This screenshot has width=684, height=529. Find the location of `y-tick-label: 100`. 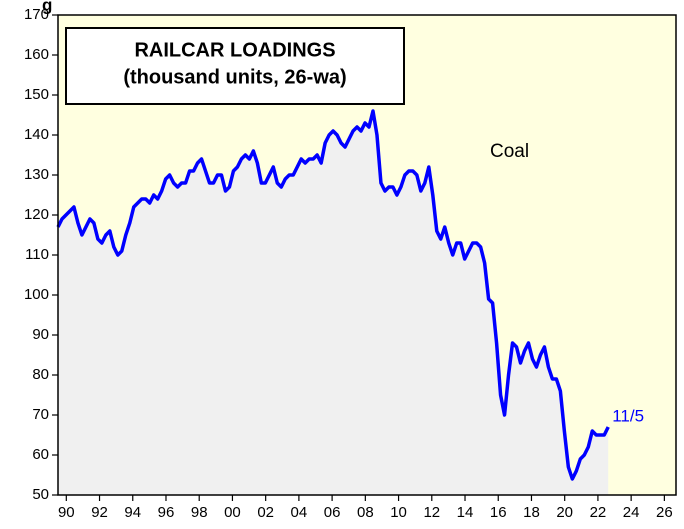

y-tick-label: 100 is located at coordinates (36, 294).